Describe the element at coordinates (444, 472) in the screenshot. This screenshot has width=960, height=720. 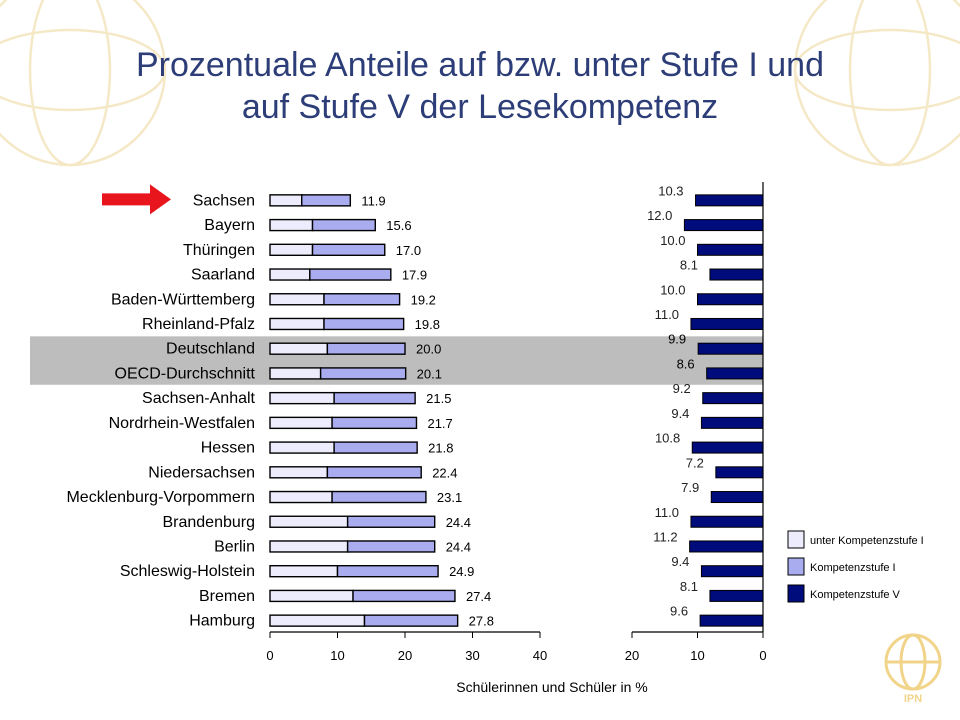
I see `data-label-left-niedersachsen: 22.4` at that location.